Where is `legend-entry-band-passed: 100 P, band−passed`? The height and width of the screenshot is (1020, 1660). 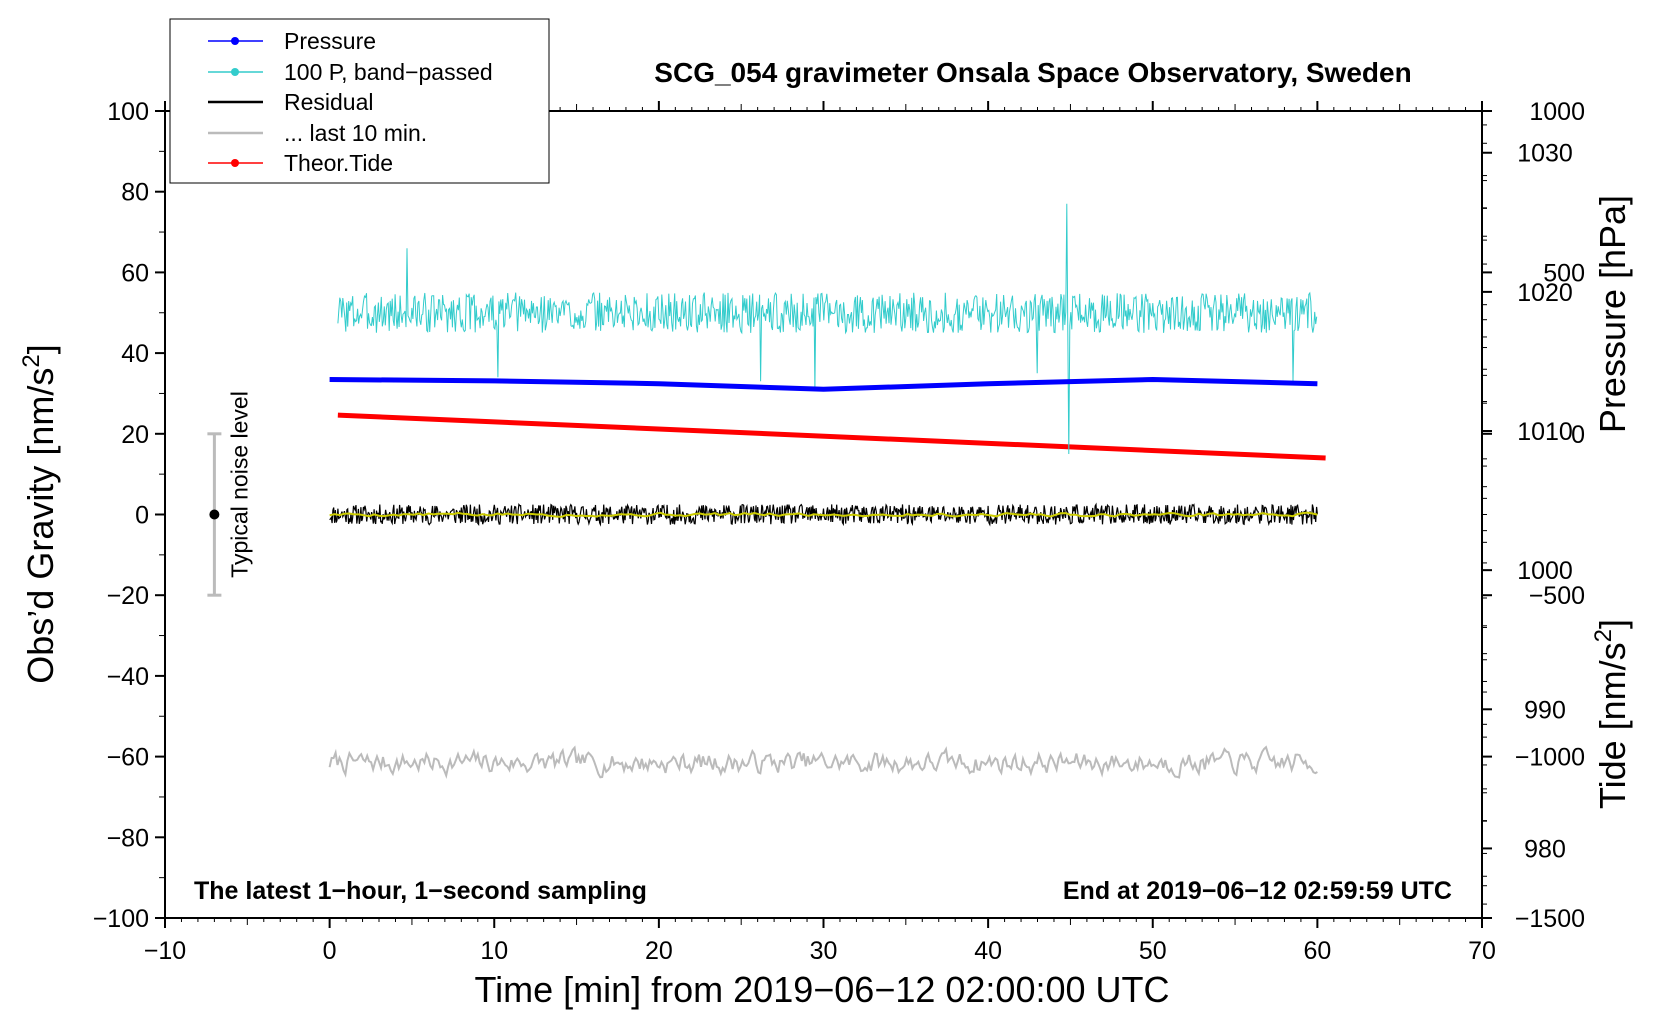 legend-entry-band-passed: 100 P, band−passed is located at coordinates (350, 72).